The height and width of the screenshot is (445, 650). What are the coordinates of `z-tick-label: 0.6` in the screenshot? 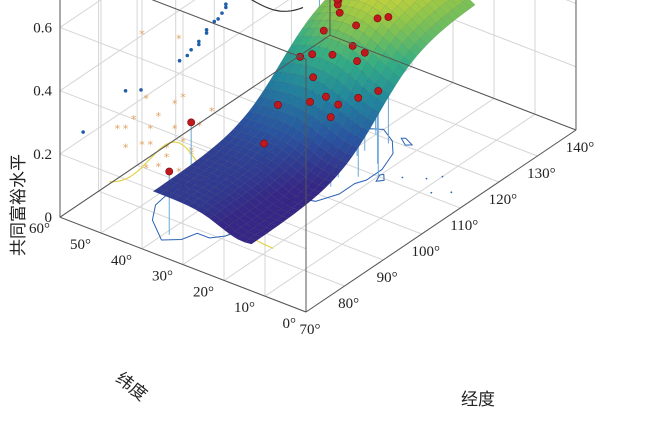 It's located at (42, 28).